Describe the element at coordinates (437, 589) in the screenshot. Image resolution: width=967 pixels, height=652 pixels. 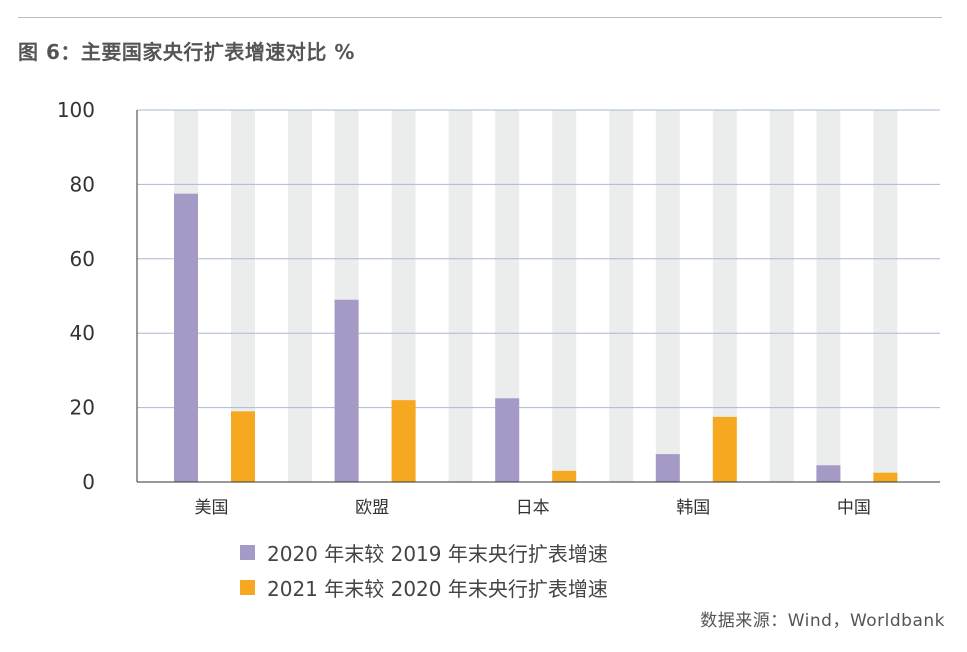
I see `legend-label-series-2: 2021 年末较 2020 年末央行扩表增速` at that location.